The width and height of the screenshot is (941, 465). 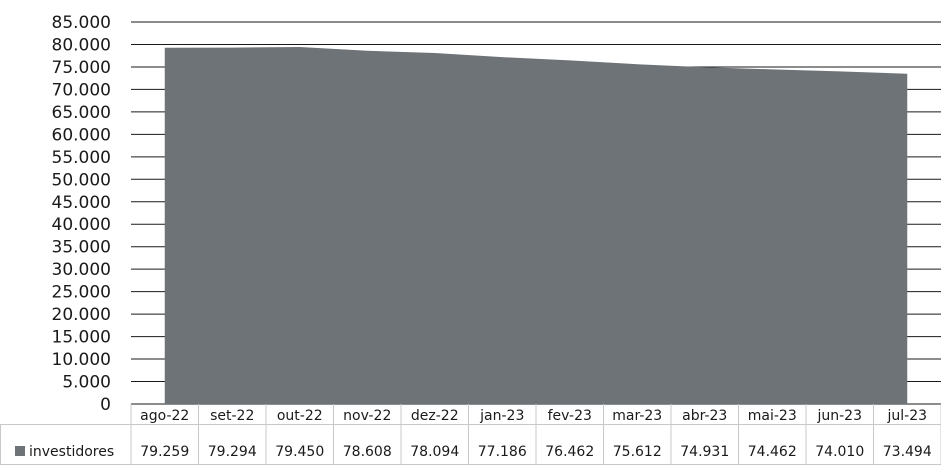 What do you see at coordinates (164, 416) in the screenshot?
I see `x-tick-label: ago-22` at bounding box center [164, 416].